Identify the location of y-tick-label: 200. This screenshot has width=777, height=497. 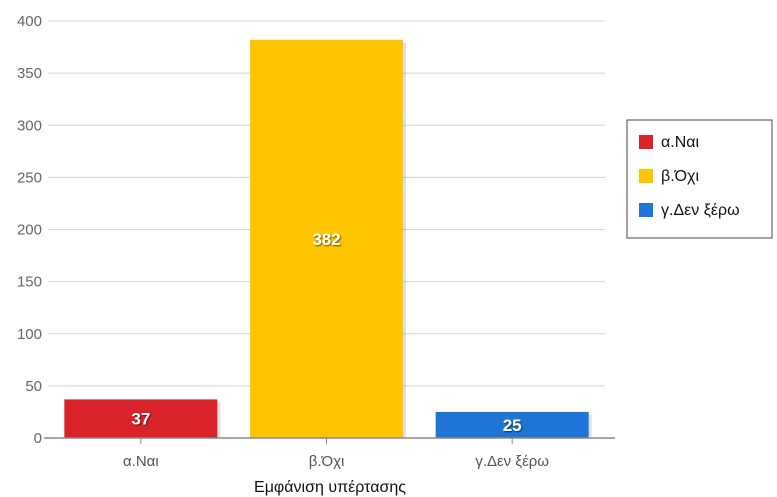
(29, 230).